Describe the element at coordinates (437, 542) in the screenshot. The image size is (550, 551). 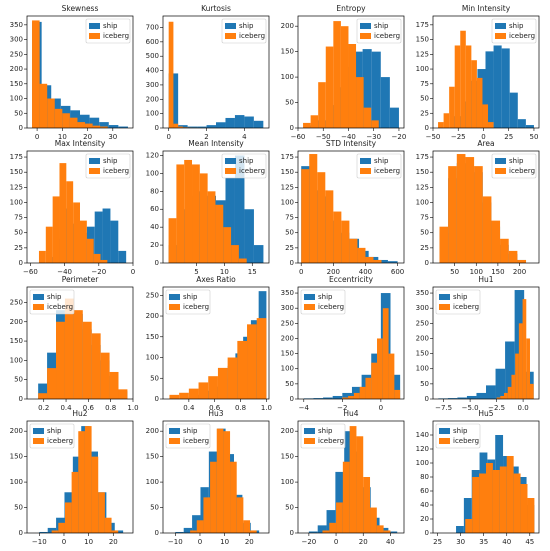
I see `x-tick-label: 25` at that location.